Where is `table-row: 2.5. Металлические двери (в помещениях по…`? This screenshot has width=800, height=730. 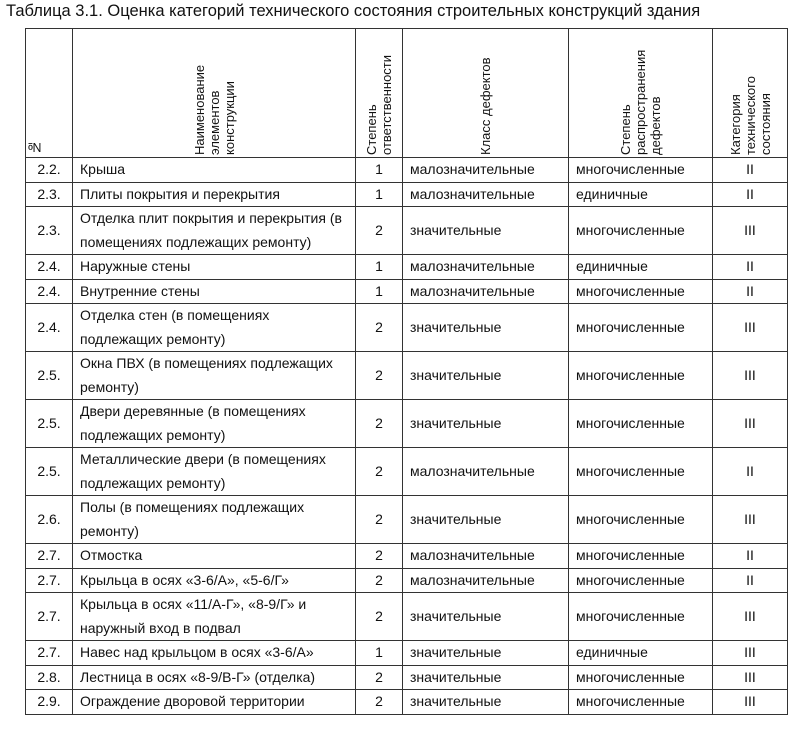
table-row: 2.5. Металлические двери (в помещениях по… is located at coordinates (406, 471).